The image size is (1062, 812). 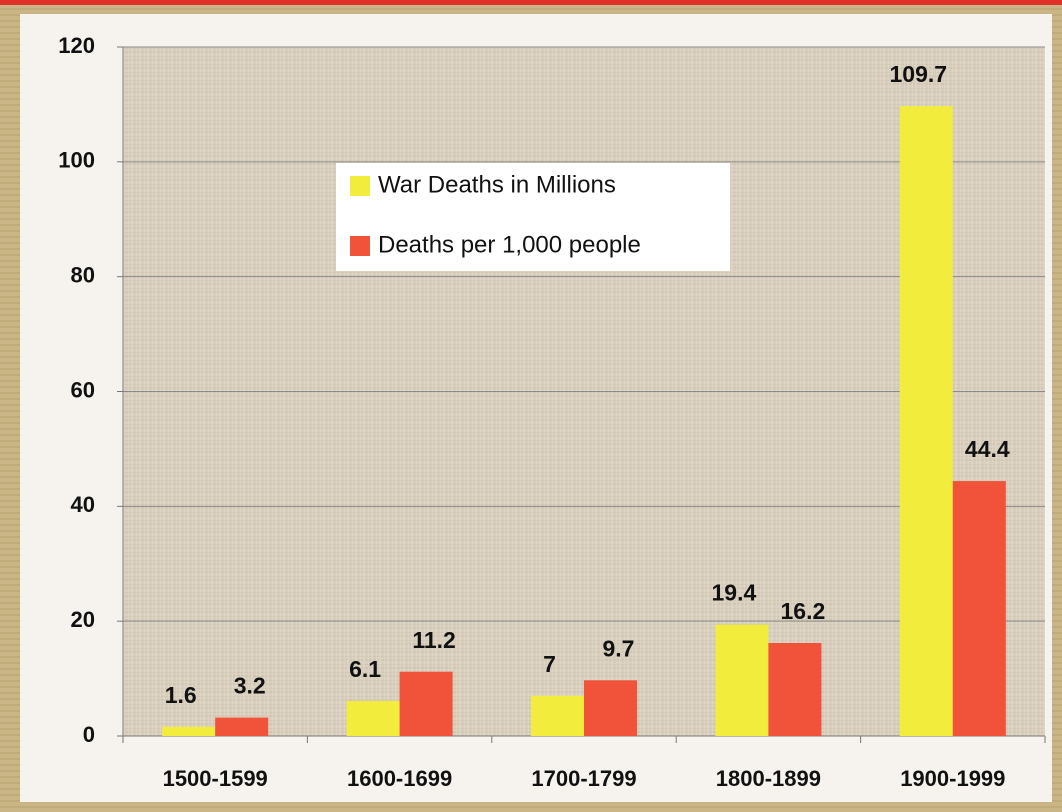 What do you see at coordinates (497, 184) in the screenshot?
I see `legend-label: War Deaths in Millions` at bounding box center [497, 184].